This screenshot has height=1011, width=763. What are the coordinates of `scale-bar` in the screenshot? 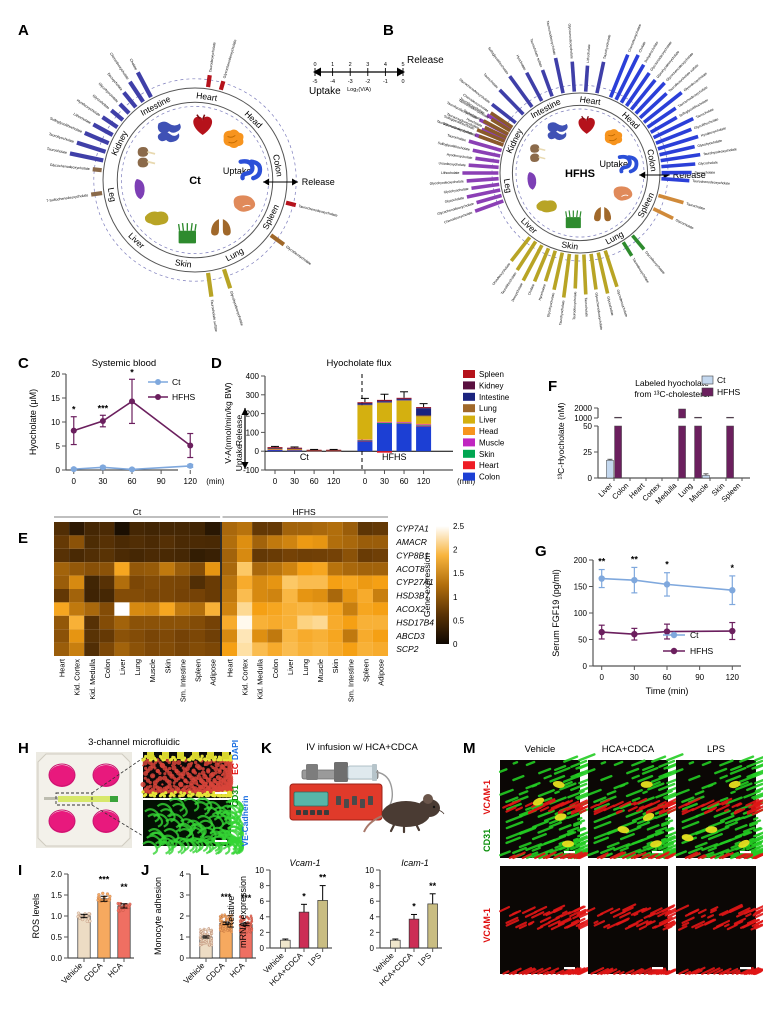 It's located at (221, 841).